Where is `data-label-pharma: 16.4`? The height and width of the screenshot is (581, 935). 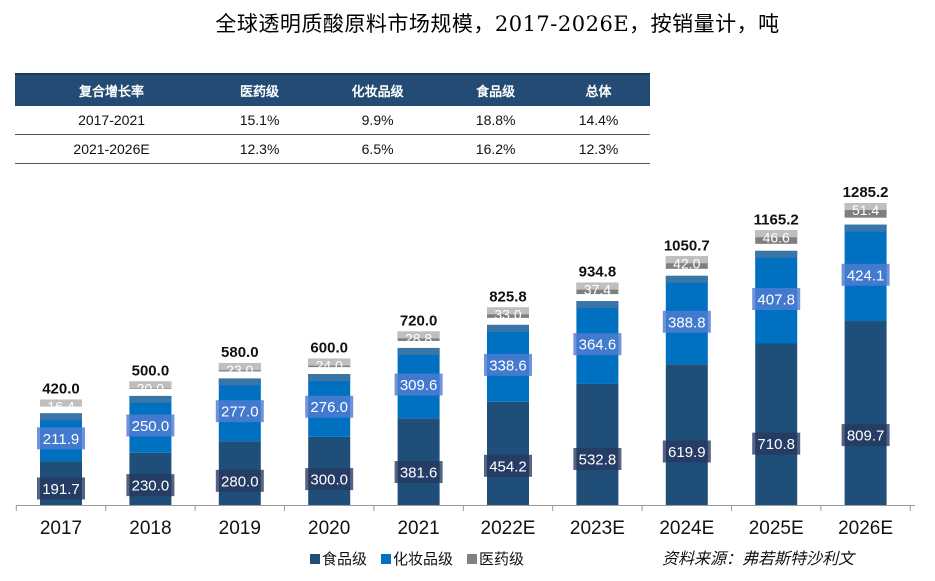 data-label-pharma: 16.4 is located at coordinates (60, 407).